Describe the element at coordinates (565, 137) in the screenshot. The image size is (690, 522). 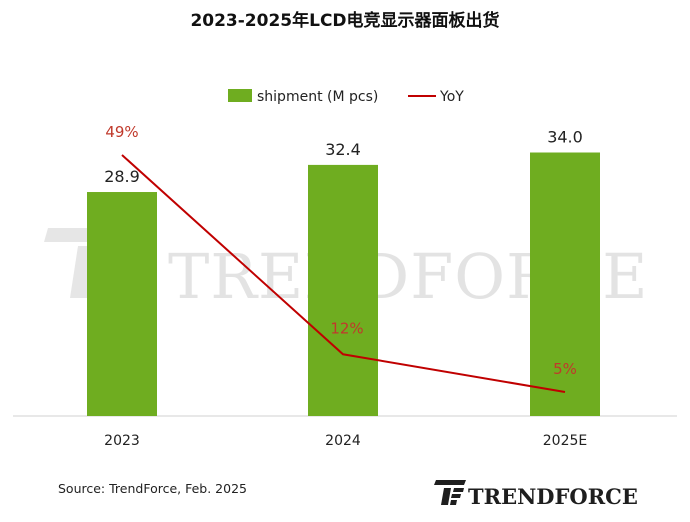
I see `bar-value-label-2025E: 34.0` at that location.